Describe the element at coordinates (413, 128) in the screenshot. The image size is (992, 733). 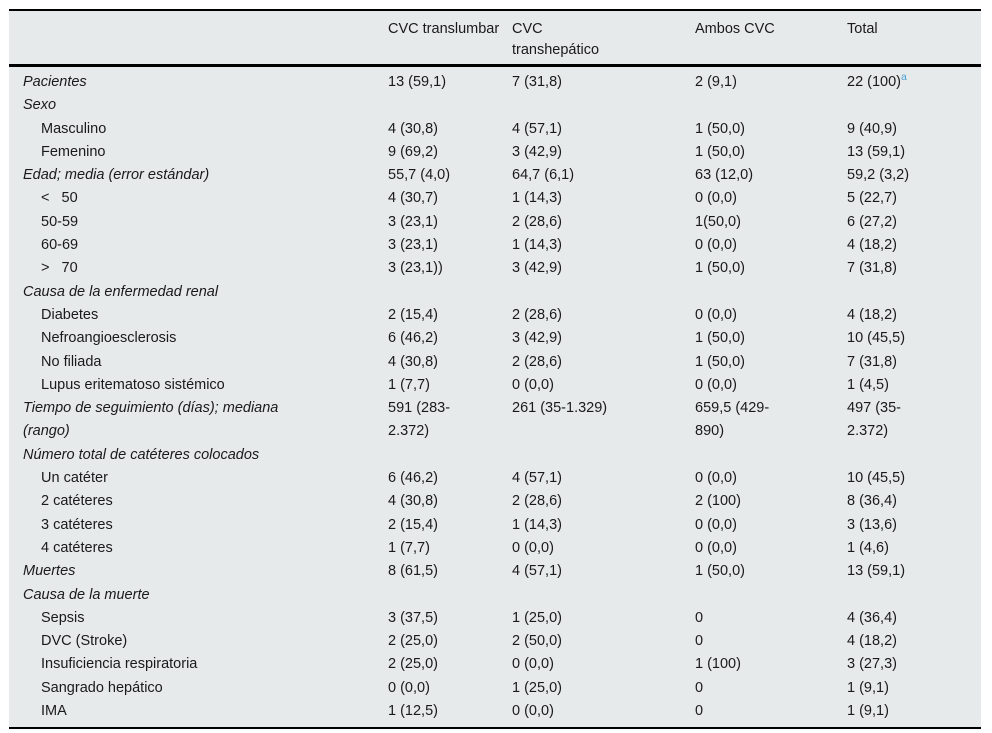
I see `cell-value: 4 (30,8)` at that location.